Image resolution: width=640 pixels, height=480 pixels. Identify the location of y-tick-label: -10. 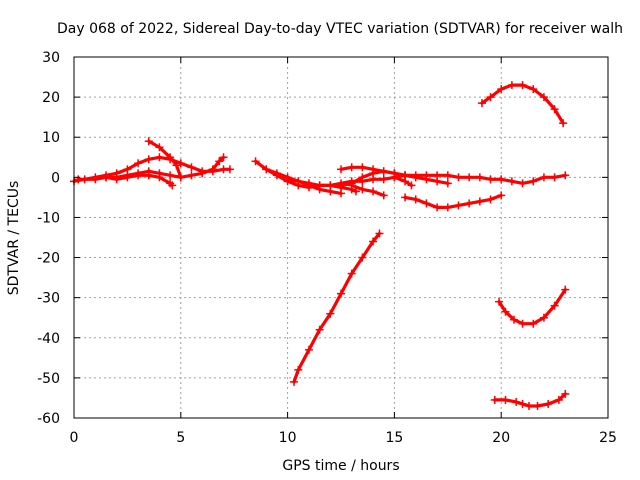
(48, 218).